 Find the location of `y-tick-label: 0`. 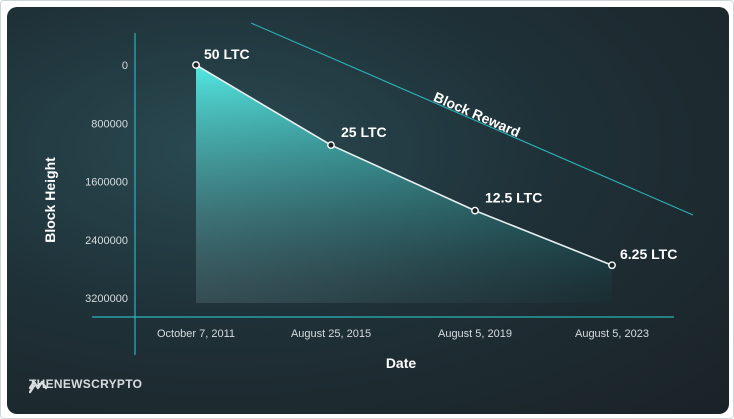

y-tick-label: 0 is located at coordinates (125, 66).